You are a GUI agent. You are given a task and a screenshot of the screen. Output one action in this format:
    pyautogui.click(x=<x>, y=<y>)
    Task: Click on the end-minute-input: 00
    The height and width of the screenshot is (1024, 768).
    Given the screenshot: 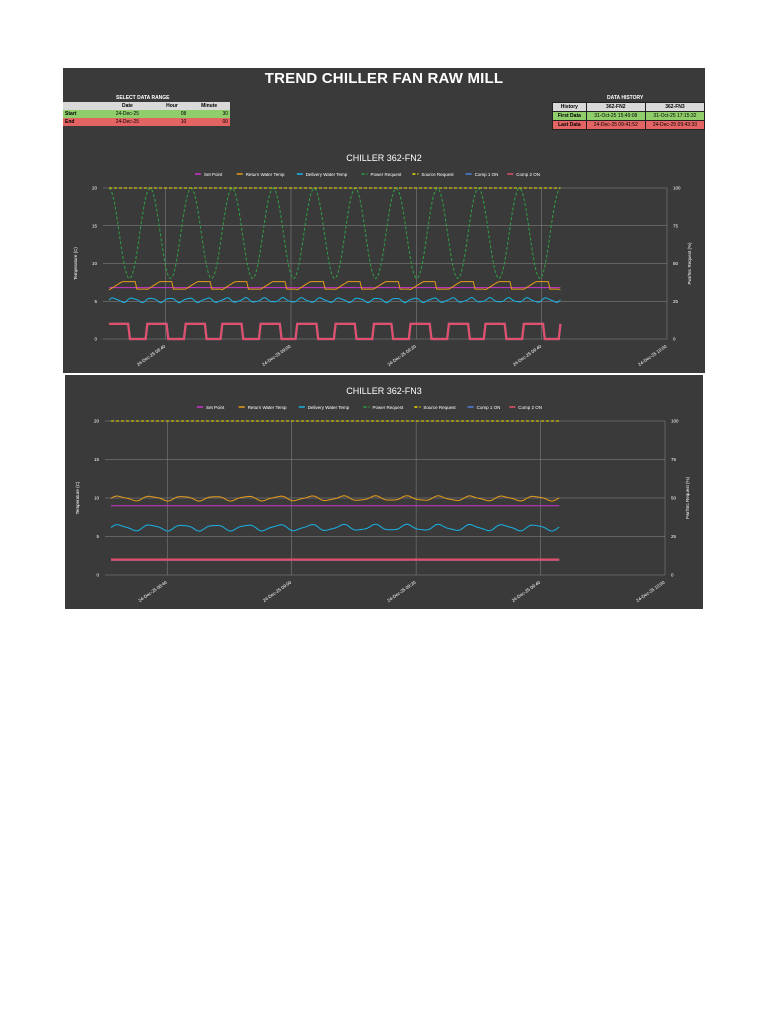 What is the action you would take?
    pyautogui.click(x=209, y=122)
    